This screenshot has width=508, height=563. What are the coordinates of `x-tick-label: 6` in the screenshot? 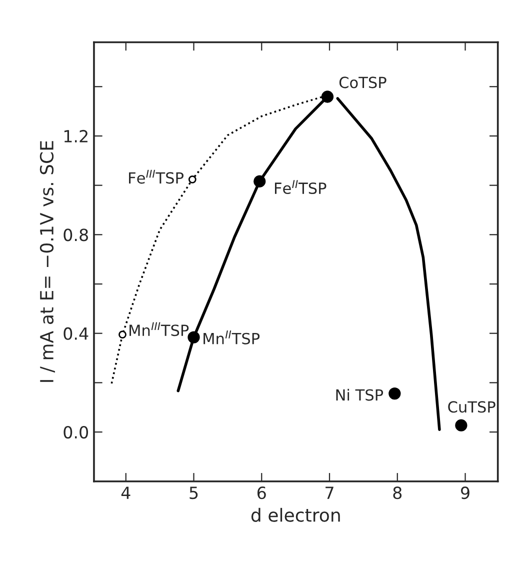 It's located at (261, 493).